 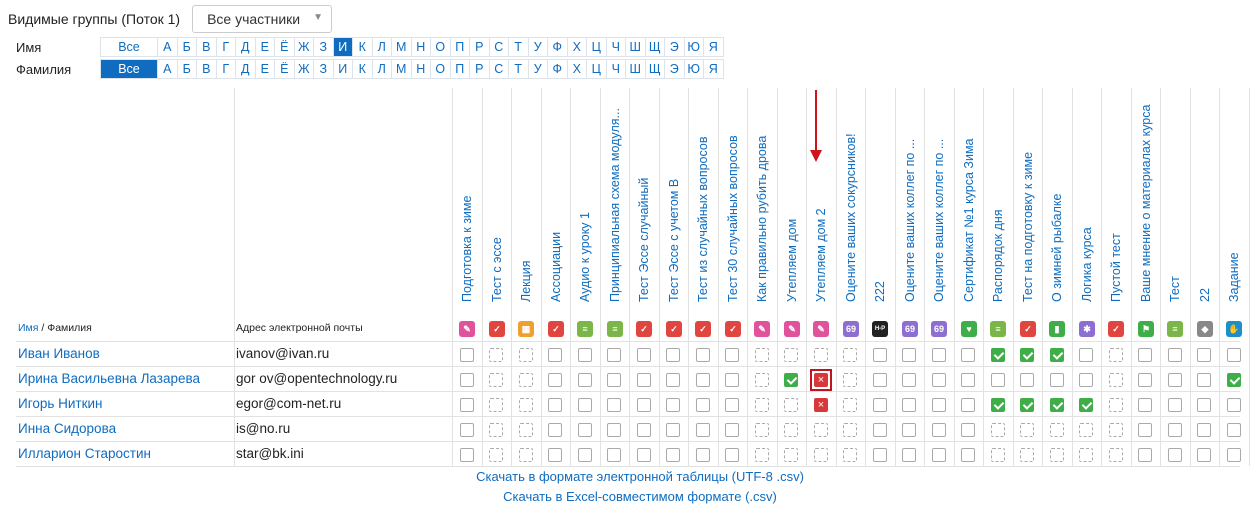 I want to click on first-name-letter: Н, so click(x=421, y=47).